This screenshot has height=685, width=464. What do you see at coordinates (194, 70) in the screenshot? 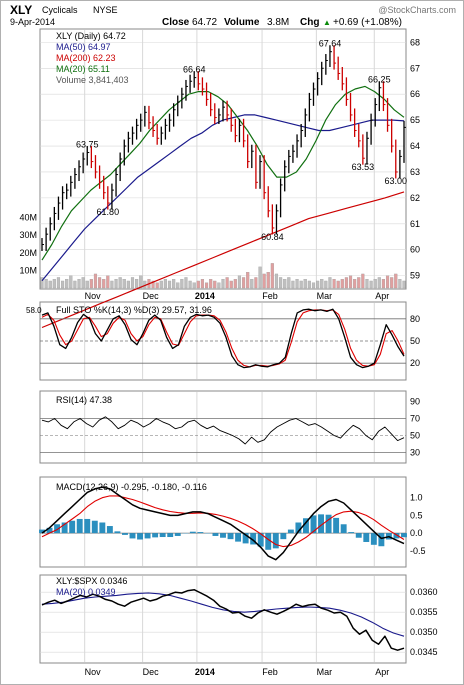
I see `price-annotation: 66.64` at bounding box center [194, 70].